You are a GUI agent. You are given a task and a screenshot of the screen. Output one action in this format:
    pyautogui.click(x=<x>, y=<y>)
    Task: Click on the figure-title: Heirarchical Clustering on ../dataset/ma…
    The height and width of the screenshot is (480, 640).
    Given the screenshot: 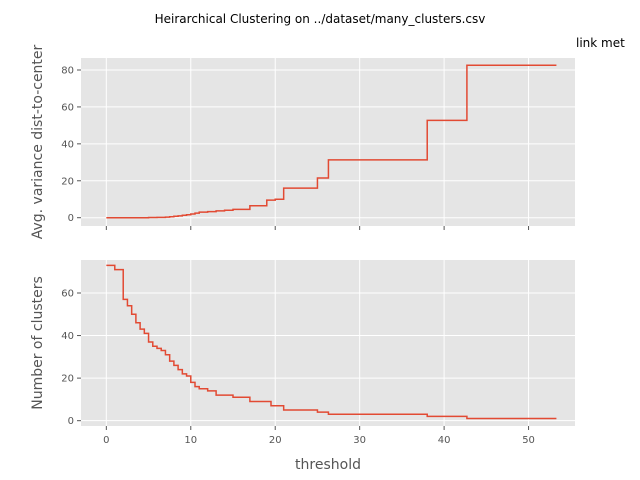 What is the action you would take?
    pyautogui.click(x=320, y=19)
    